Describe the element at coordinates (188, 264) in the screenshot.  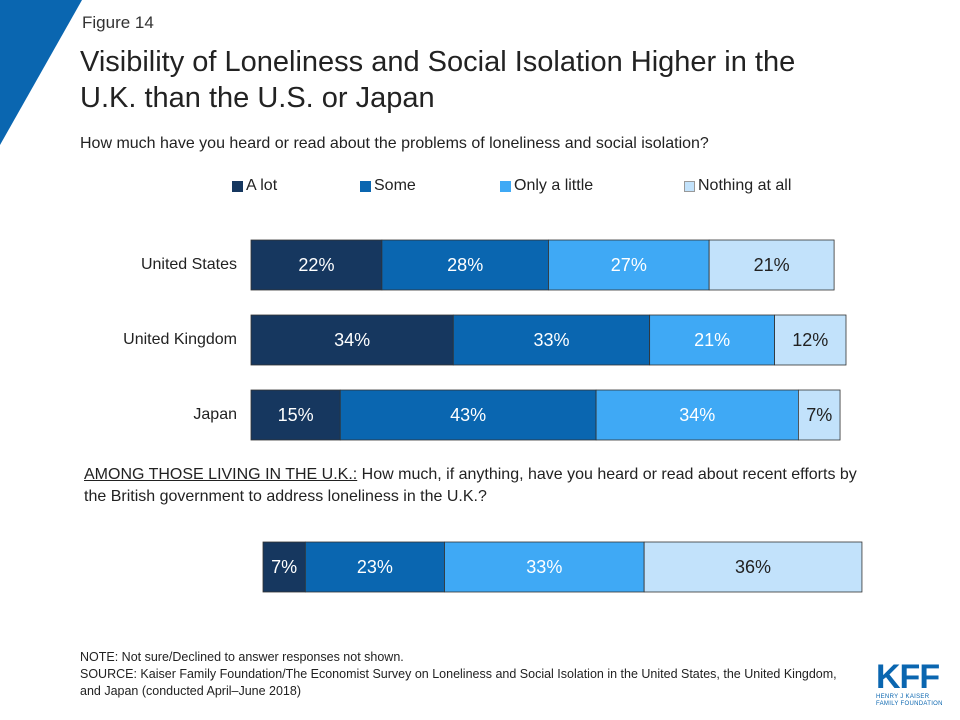
I see `category-label-united-states: United States` at that location.